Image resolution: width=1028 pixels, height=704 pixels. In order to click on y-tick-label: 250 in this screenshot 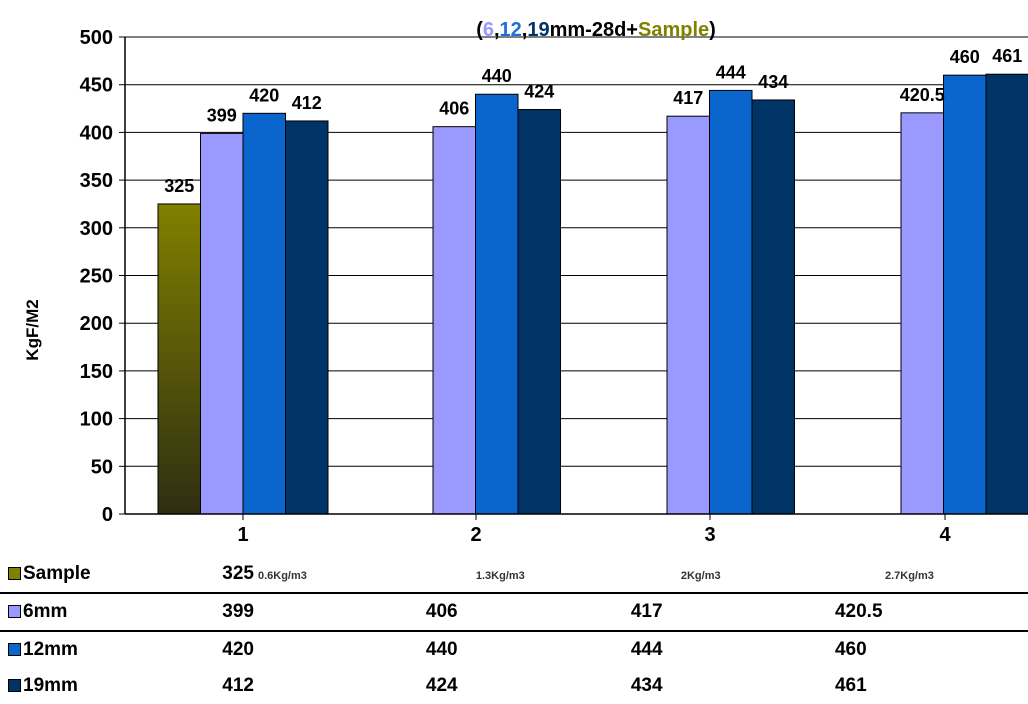, I will do `click(96, 277)`.